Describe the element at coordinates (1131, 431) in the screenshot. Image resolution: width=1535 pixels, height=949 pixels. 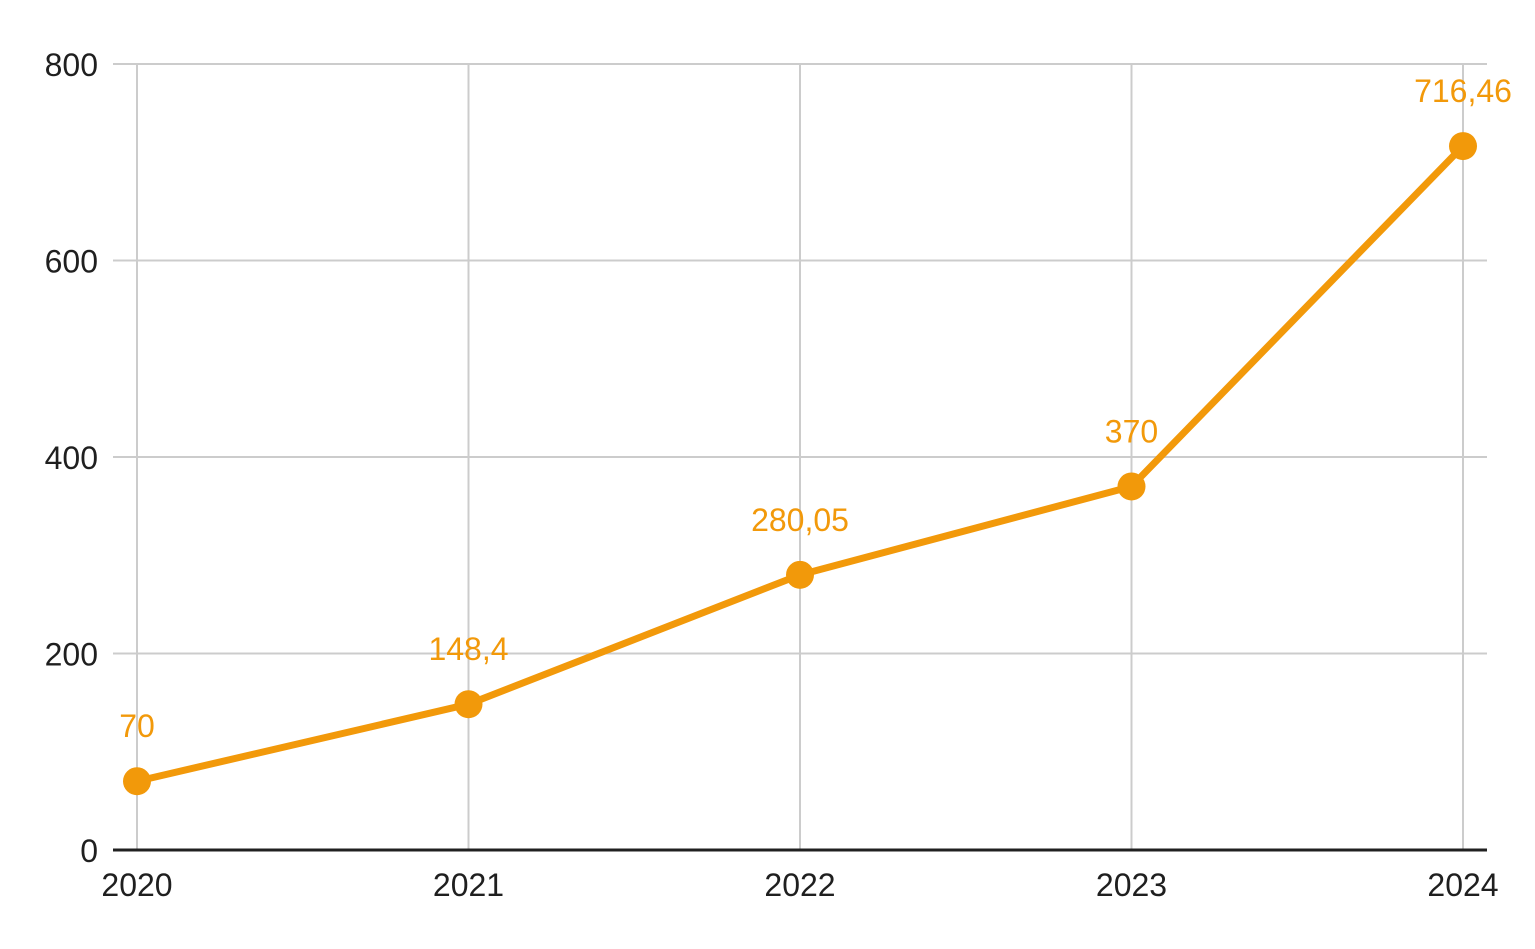
I see `point-value-label: 370` at that location.